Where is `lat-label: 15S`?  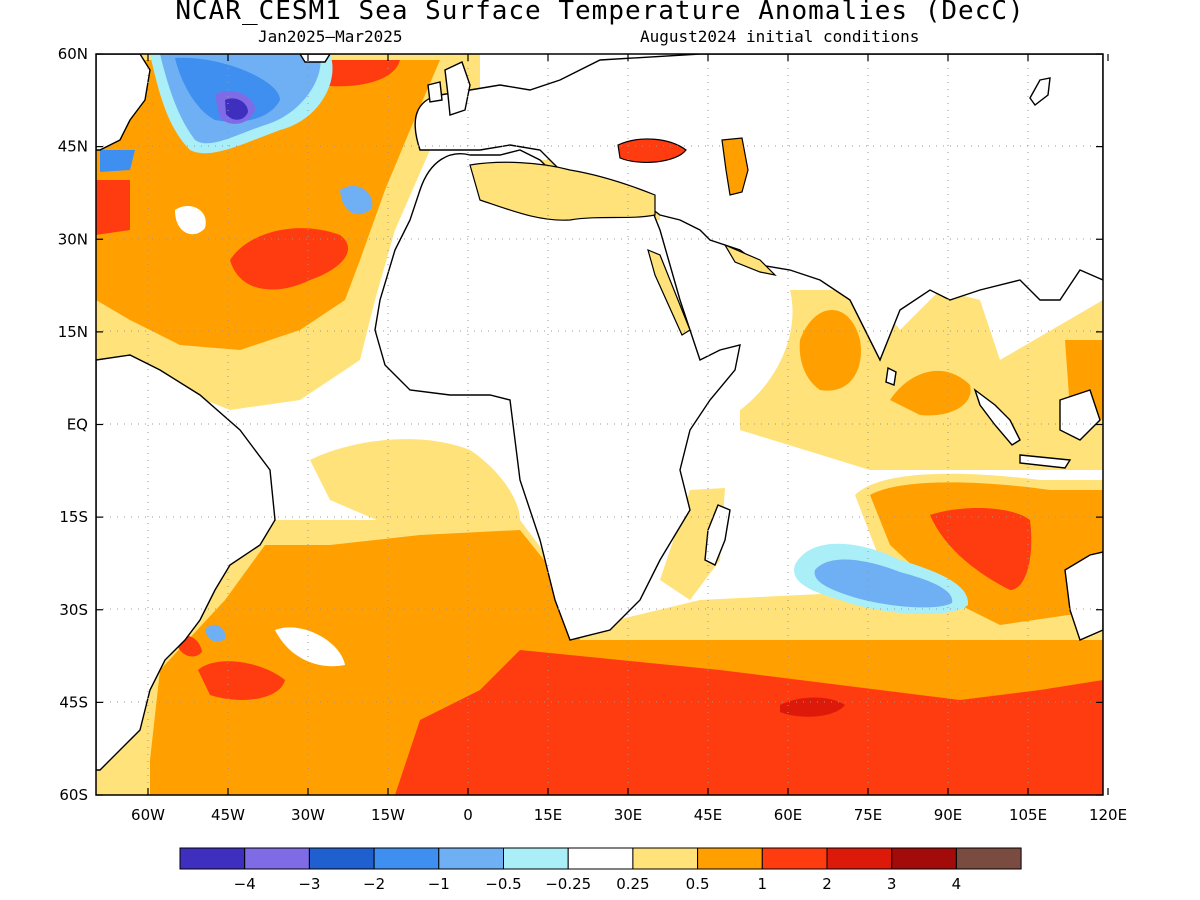 lat-label: 15S is located at coordinates (73, 517).